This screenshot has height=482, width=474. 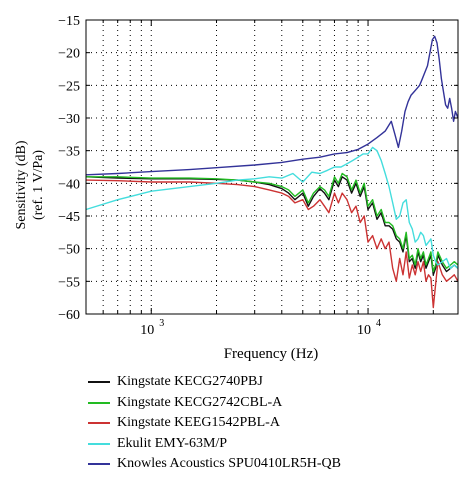 What do you see at coordinates (260, 328) in the screenshot?
I see `x-tick-labels: 10 3 10 4` at bounding box center [260, 328].